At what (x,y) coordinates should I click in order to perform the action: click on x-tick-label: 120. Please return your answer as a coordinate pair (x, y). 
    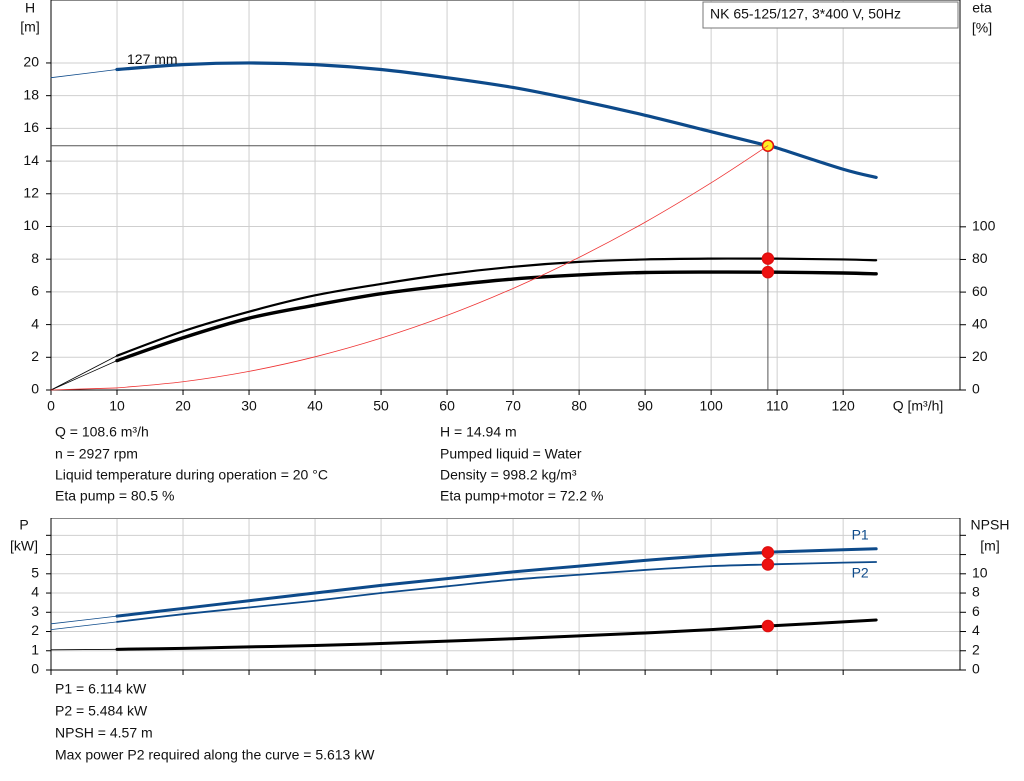
    Looking at the image, I should click on (843, 406).